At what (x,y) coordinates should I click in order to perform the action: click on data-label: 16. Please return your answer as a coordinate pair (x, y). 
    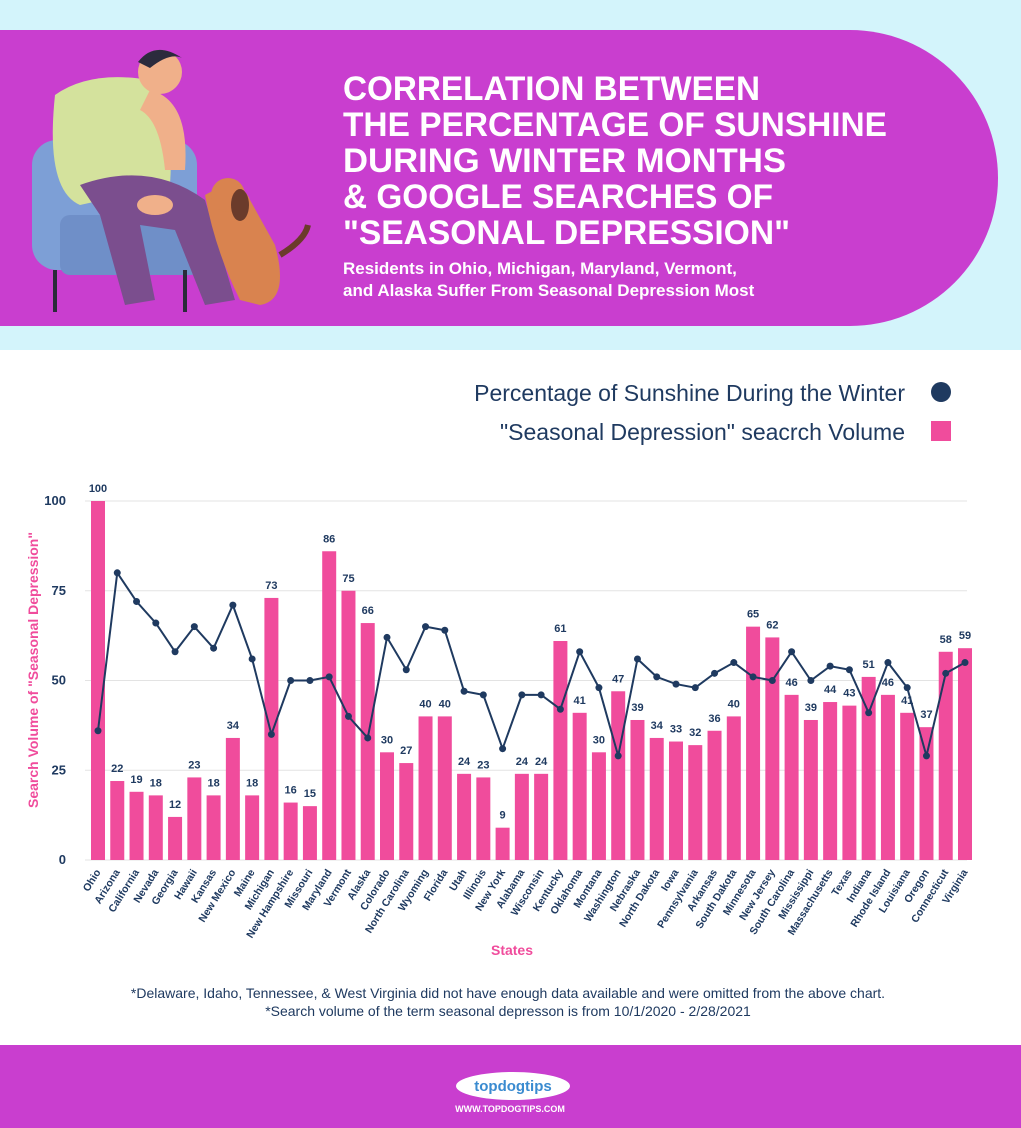
    Looking at the image, I should click on (291, 791).